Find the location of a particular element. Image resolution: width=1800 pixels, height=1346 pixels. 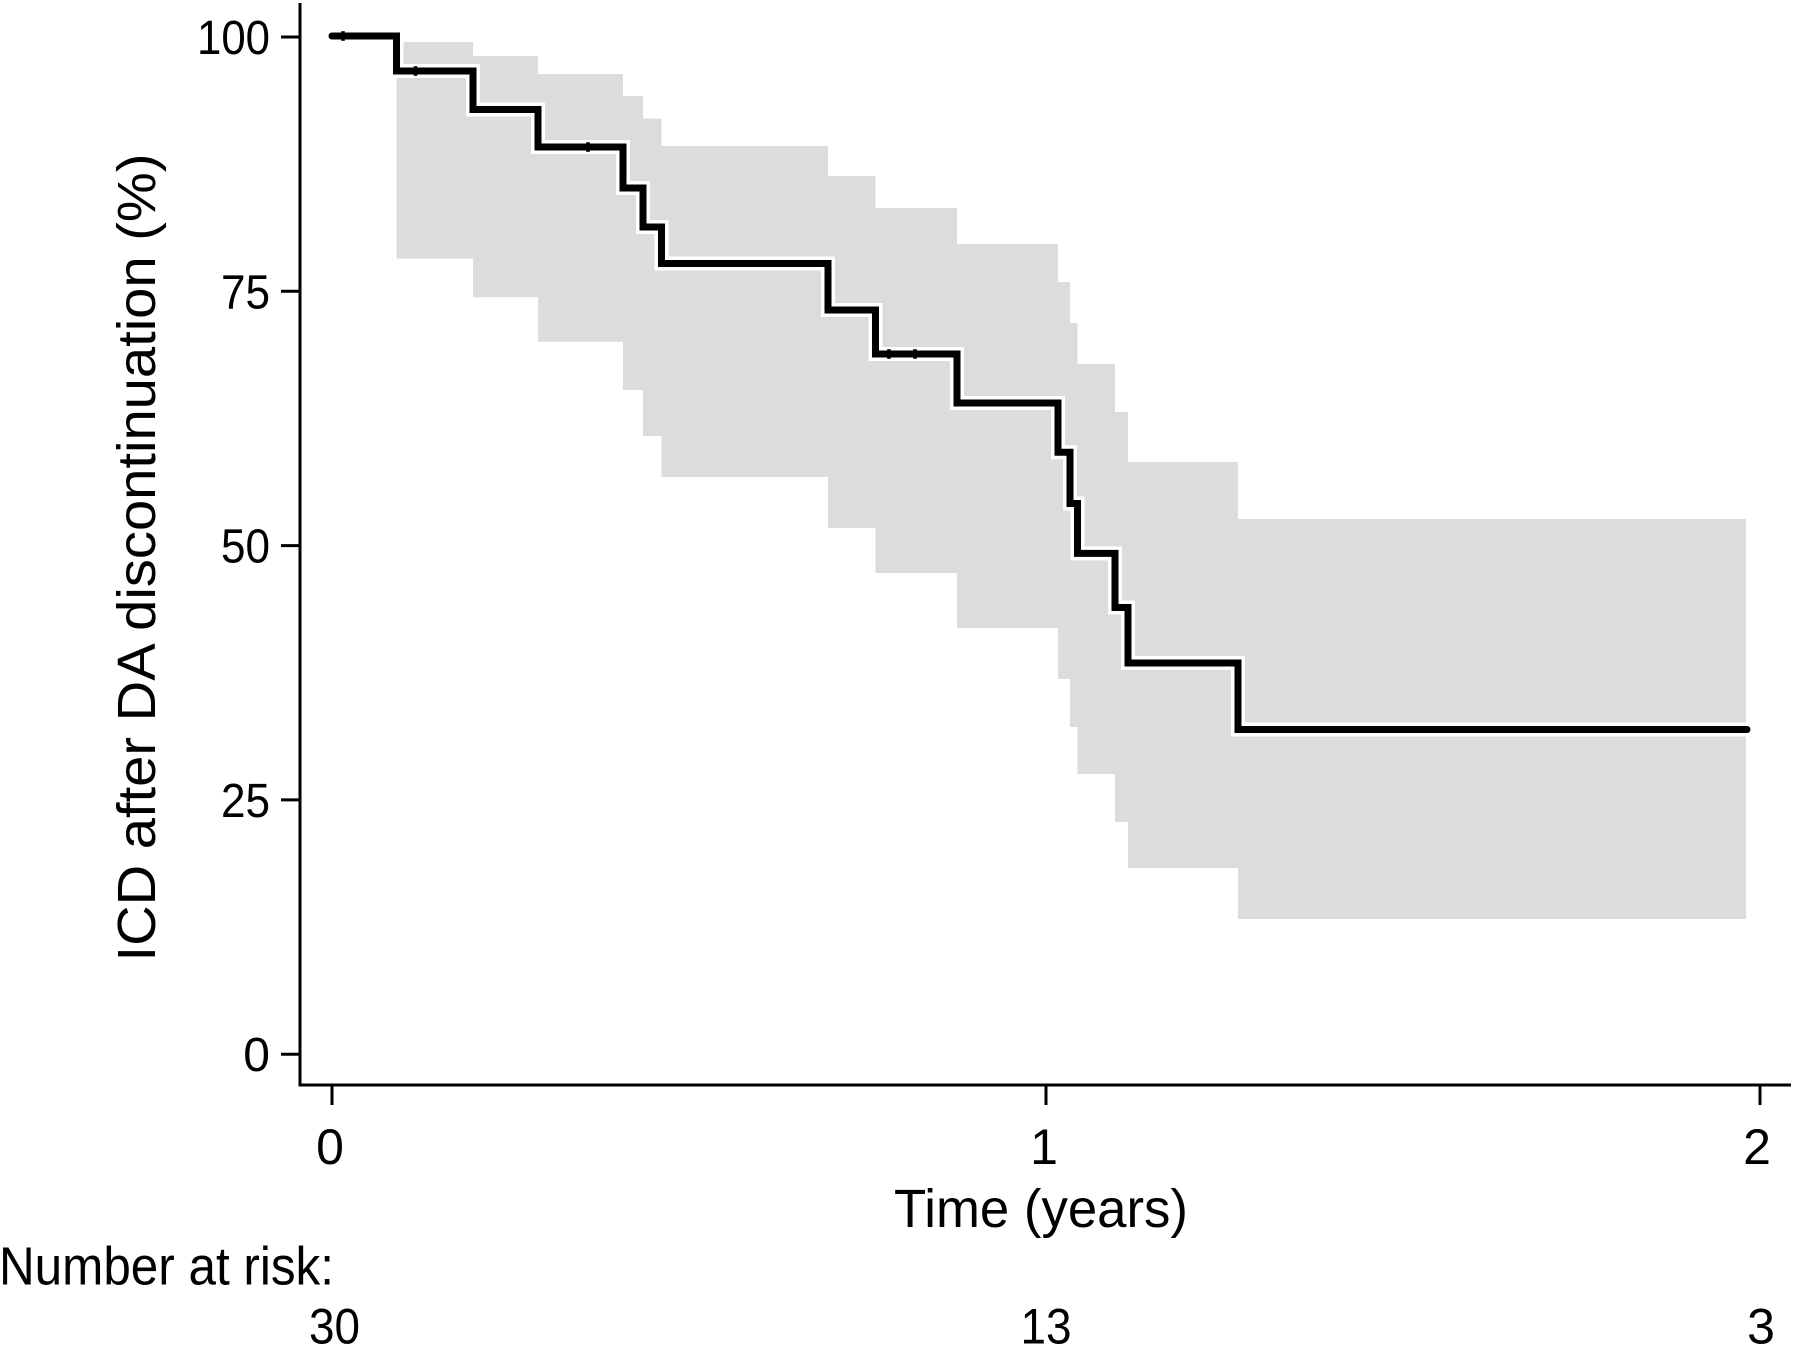

svg-text:ICD after DA discontinuation (: ICD after DA discontinuation (%) is located at coordinates (137, 558).